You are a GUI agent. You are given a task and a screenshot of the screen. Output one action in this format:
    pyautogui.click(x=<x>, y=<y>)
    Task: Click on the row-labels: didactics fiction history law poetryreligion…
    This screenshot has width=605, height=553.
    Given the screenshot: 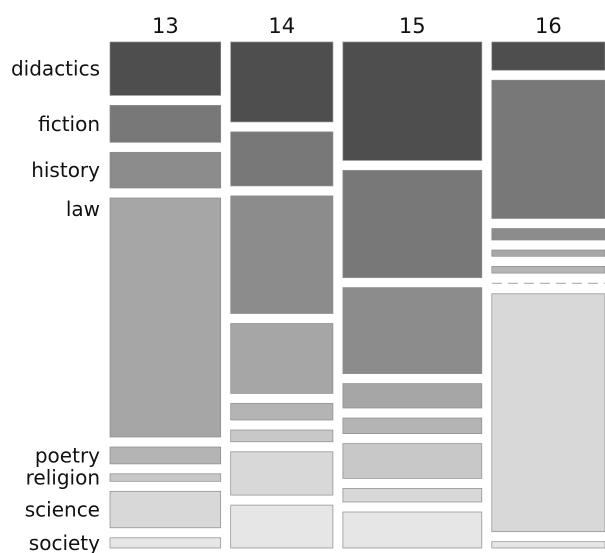 What is the action you would take?
    pyautogui.click(x=55, y=305)
    